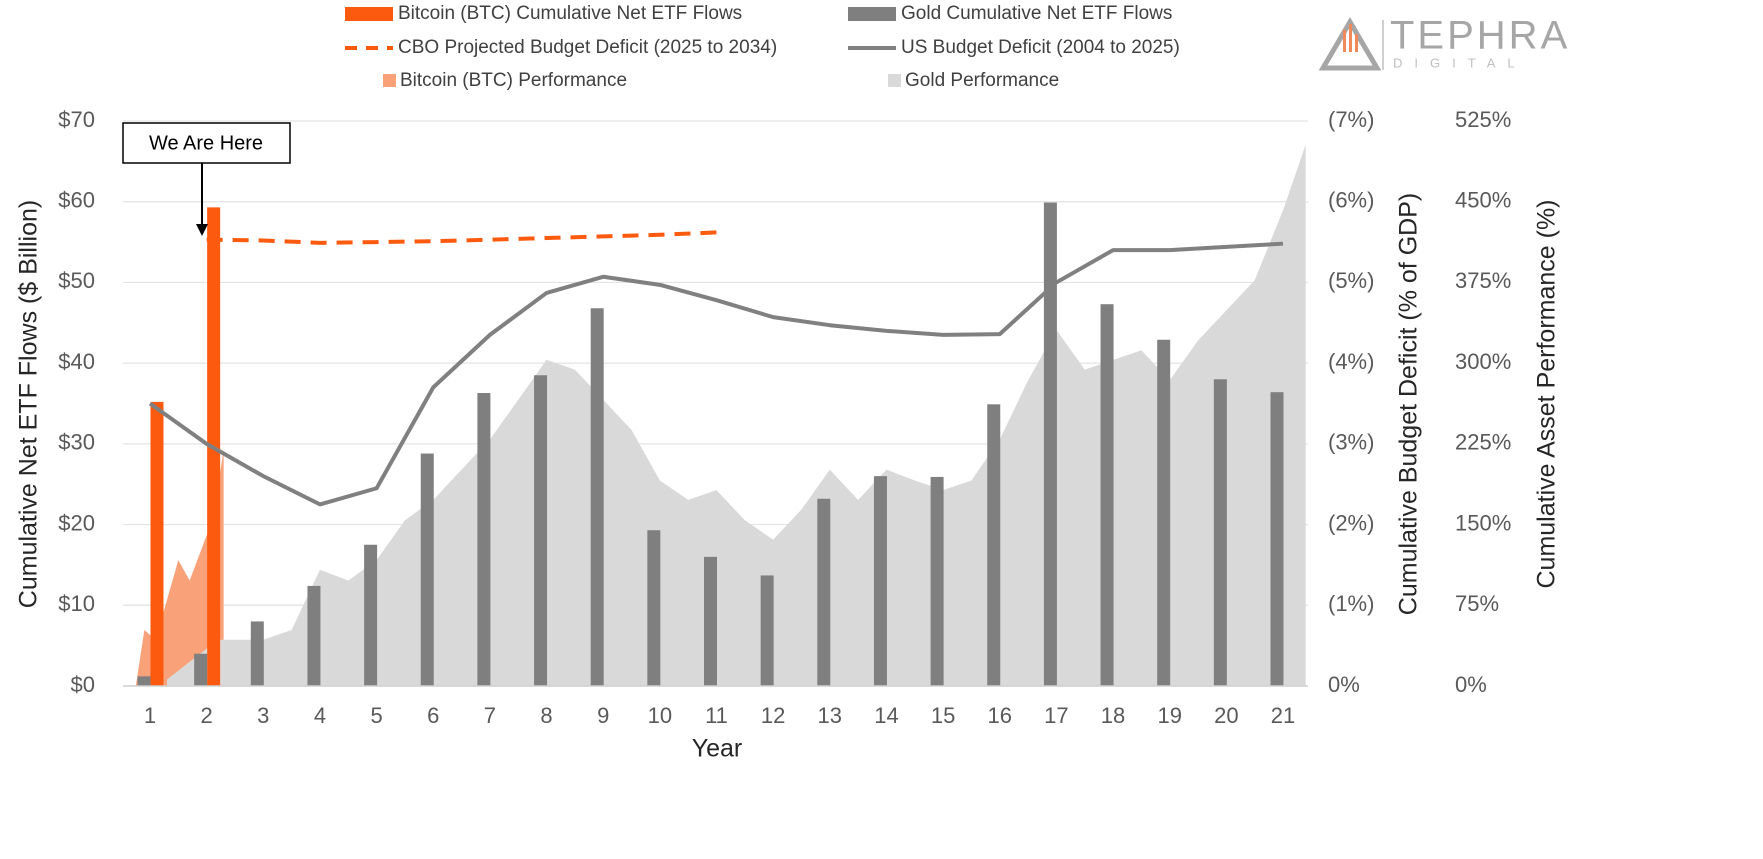 The width and height of the screenshot is (1763, 859). What do you see at coordinates (179, 568) in the screenshot?
I see `area` at bounding box center [179, 568].